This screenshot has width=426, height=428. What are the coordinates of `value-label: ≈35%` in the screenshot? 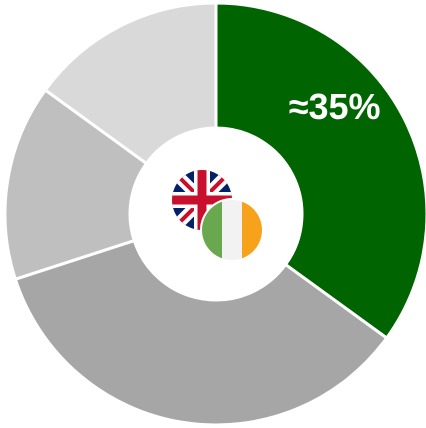 It's located at (335, 106).